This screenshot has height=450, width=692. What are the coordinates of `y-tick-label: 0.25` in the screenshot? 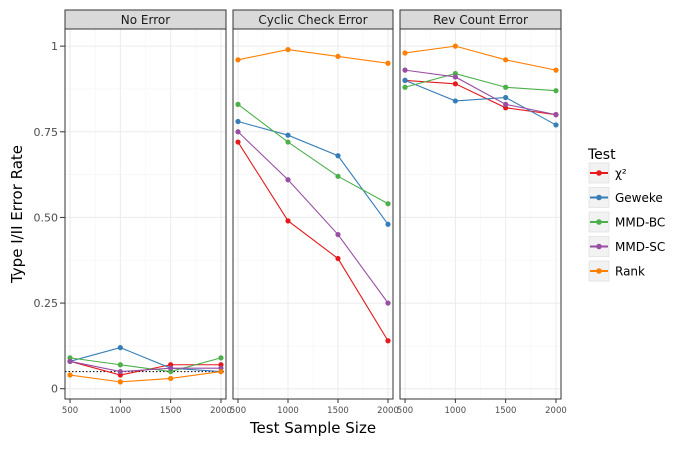 It's located at (46, 303).